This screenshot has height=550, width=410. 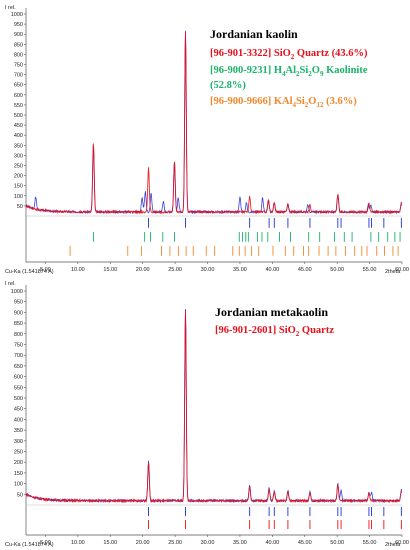 What do you see at coordinates (393, 545) in the screenshot?
I see `bottom-xaxis-label: 2theta` at bounding box center [393, 545].